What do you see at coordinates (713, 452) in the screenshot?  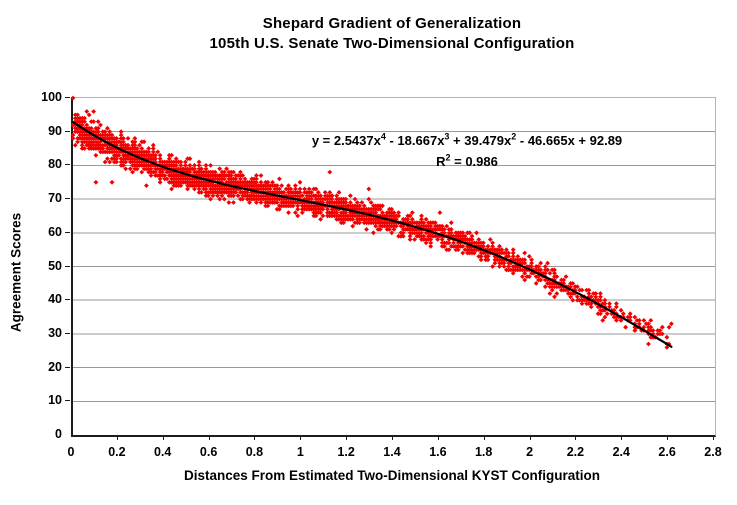 I see `x-tick-label: 2.8` at bounding box center [713, 452].